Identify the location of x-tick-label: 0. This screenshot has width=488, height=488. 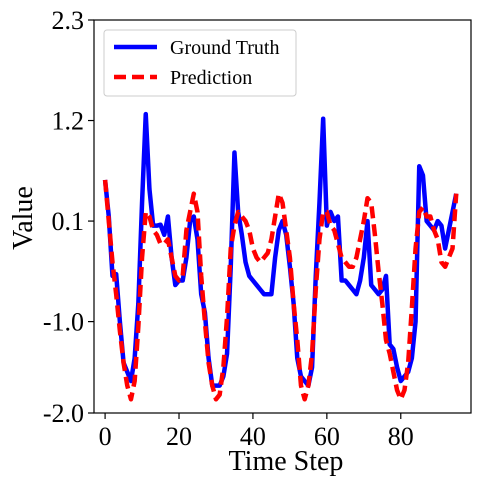
(105, 436).